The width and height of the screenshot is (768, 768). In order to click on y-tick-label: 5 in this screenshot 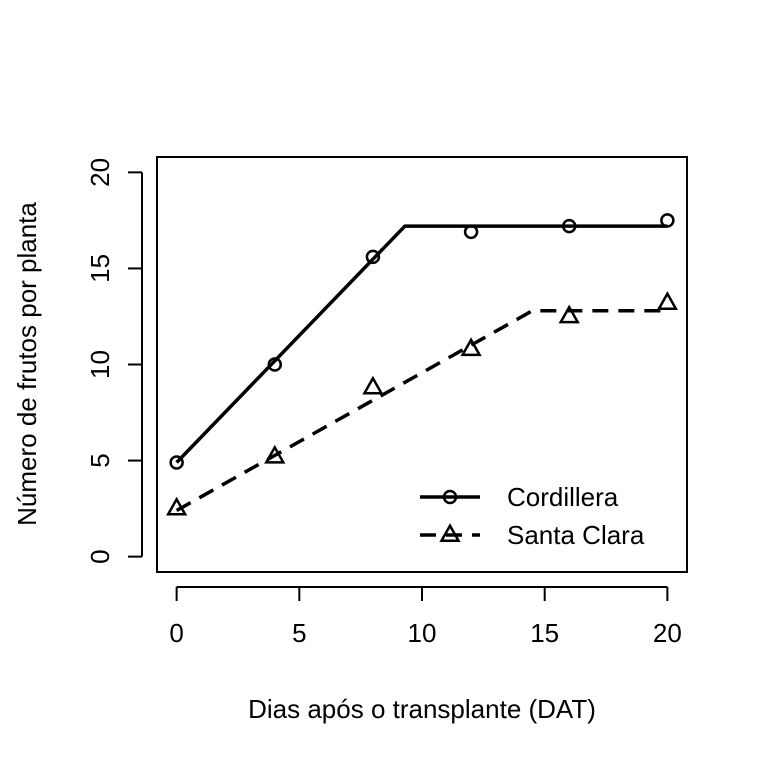, I will do `click(100, 460)`.